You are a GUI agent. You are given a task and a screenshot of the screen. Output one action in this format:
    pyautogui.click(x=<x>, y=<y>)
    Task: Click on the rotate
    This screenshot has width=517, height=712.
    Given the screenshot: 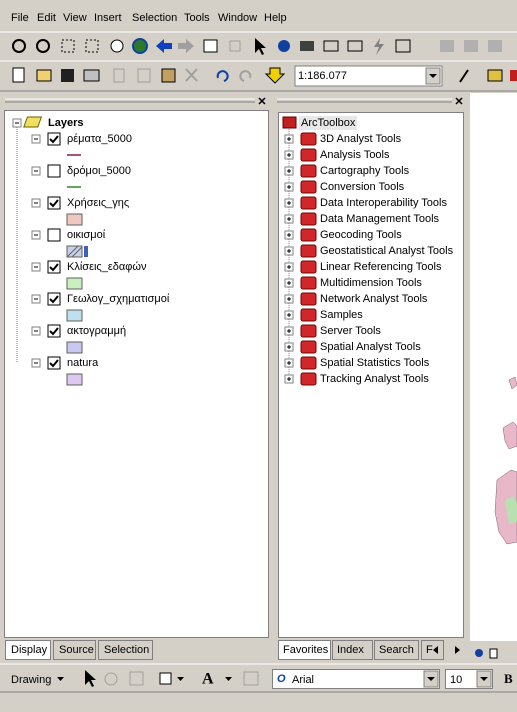 What is the action you would take?
    pyautogui.click(x=111, y=679)
    